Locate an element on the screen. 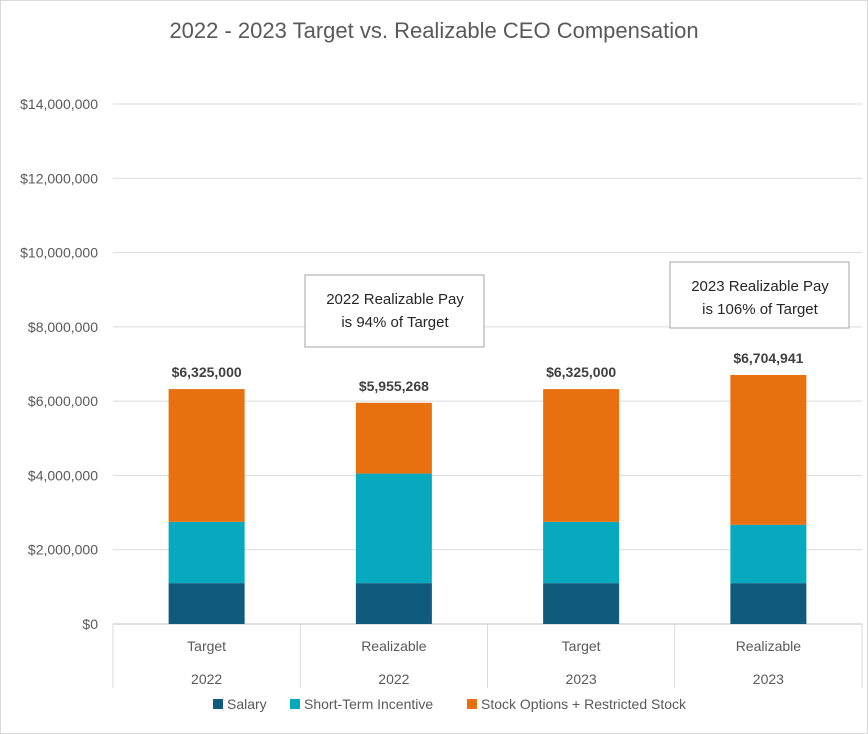 The width and height of the screenshot is (868, 734). y-tick-label: $2,000,000 is located at coordinates (63, 550).